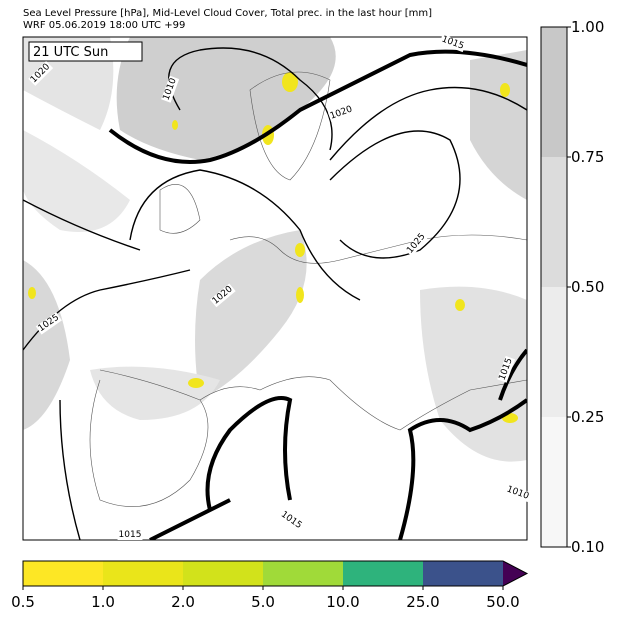 This screenshot has width=618, height=621. What do you see at coordinates (587, 417) in the screenshot?
I see `colorbar-tick-label: 0.25` at bounding box center [587, 417].